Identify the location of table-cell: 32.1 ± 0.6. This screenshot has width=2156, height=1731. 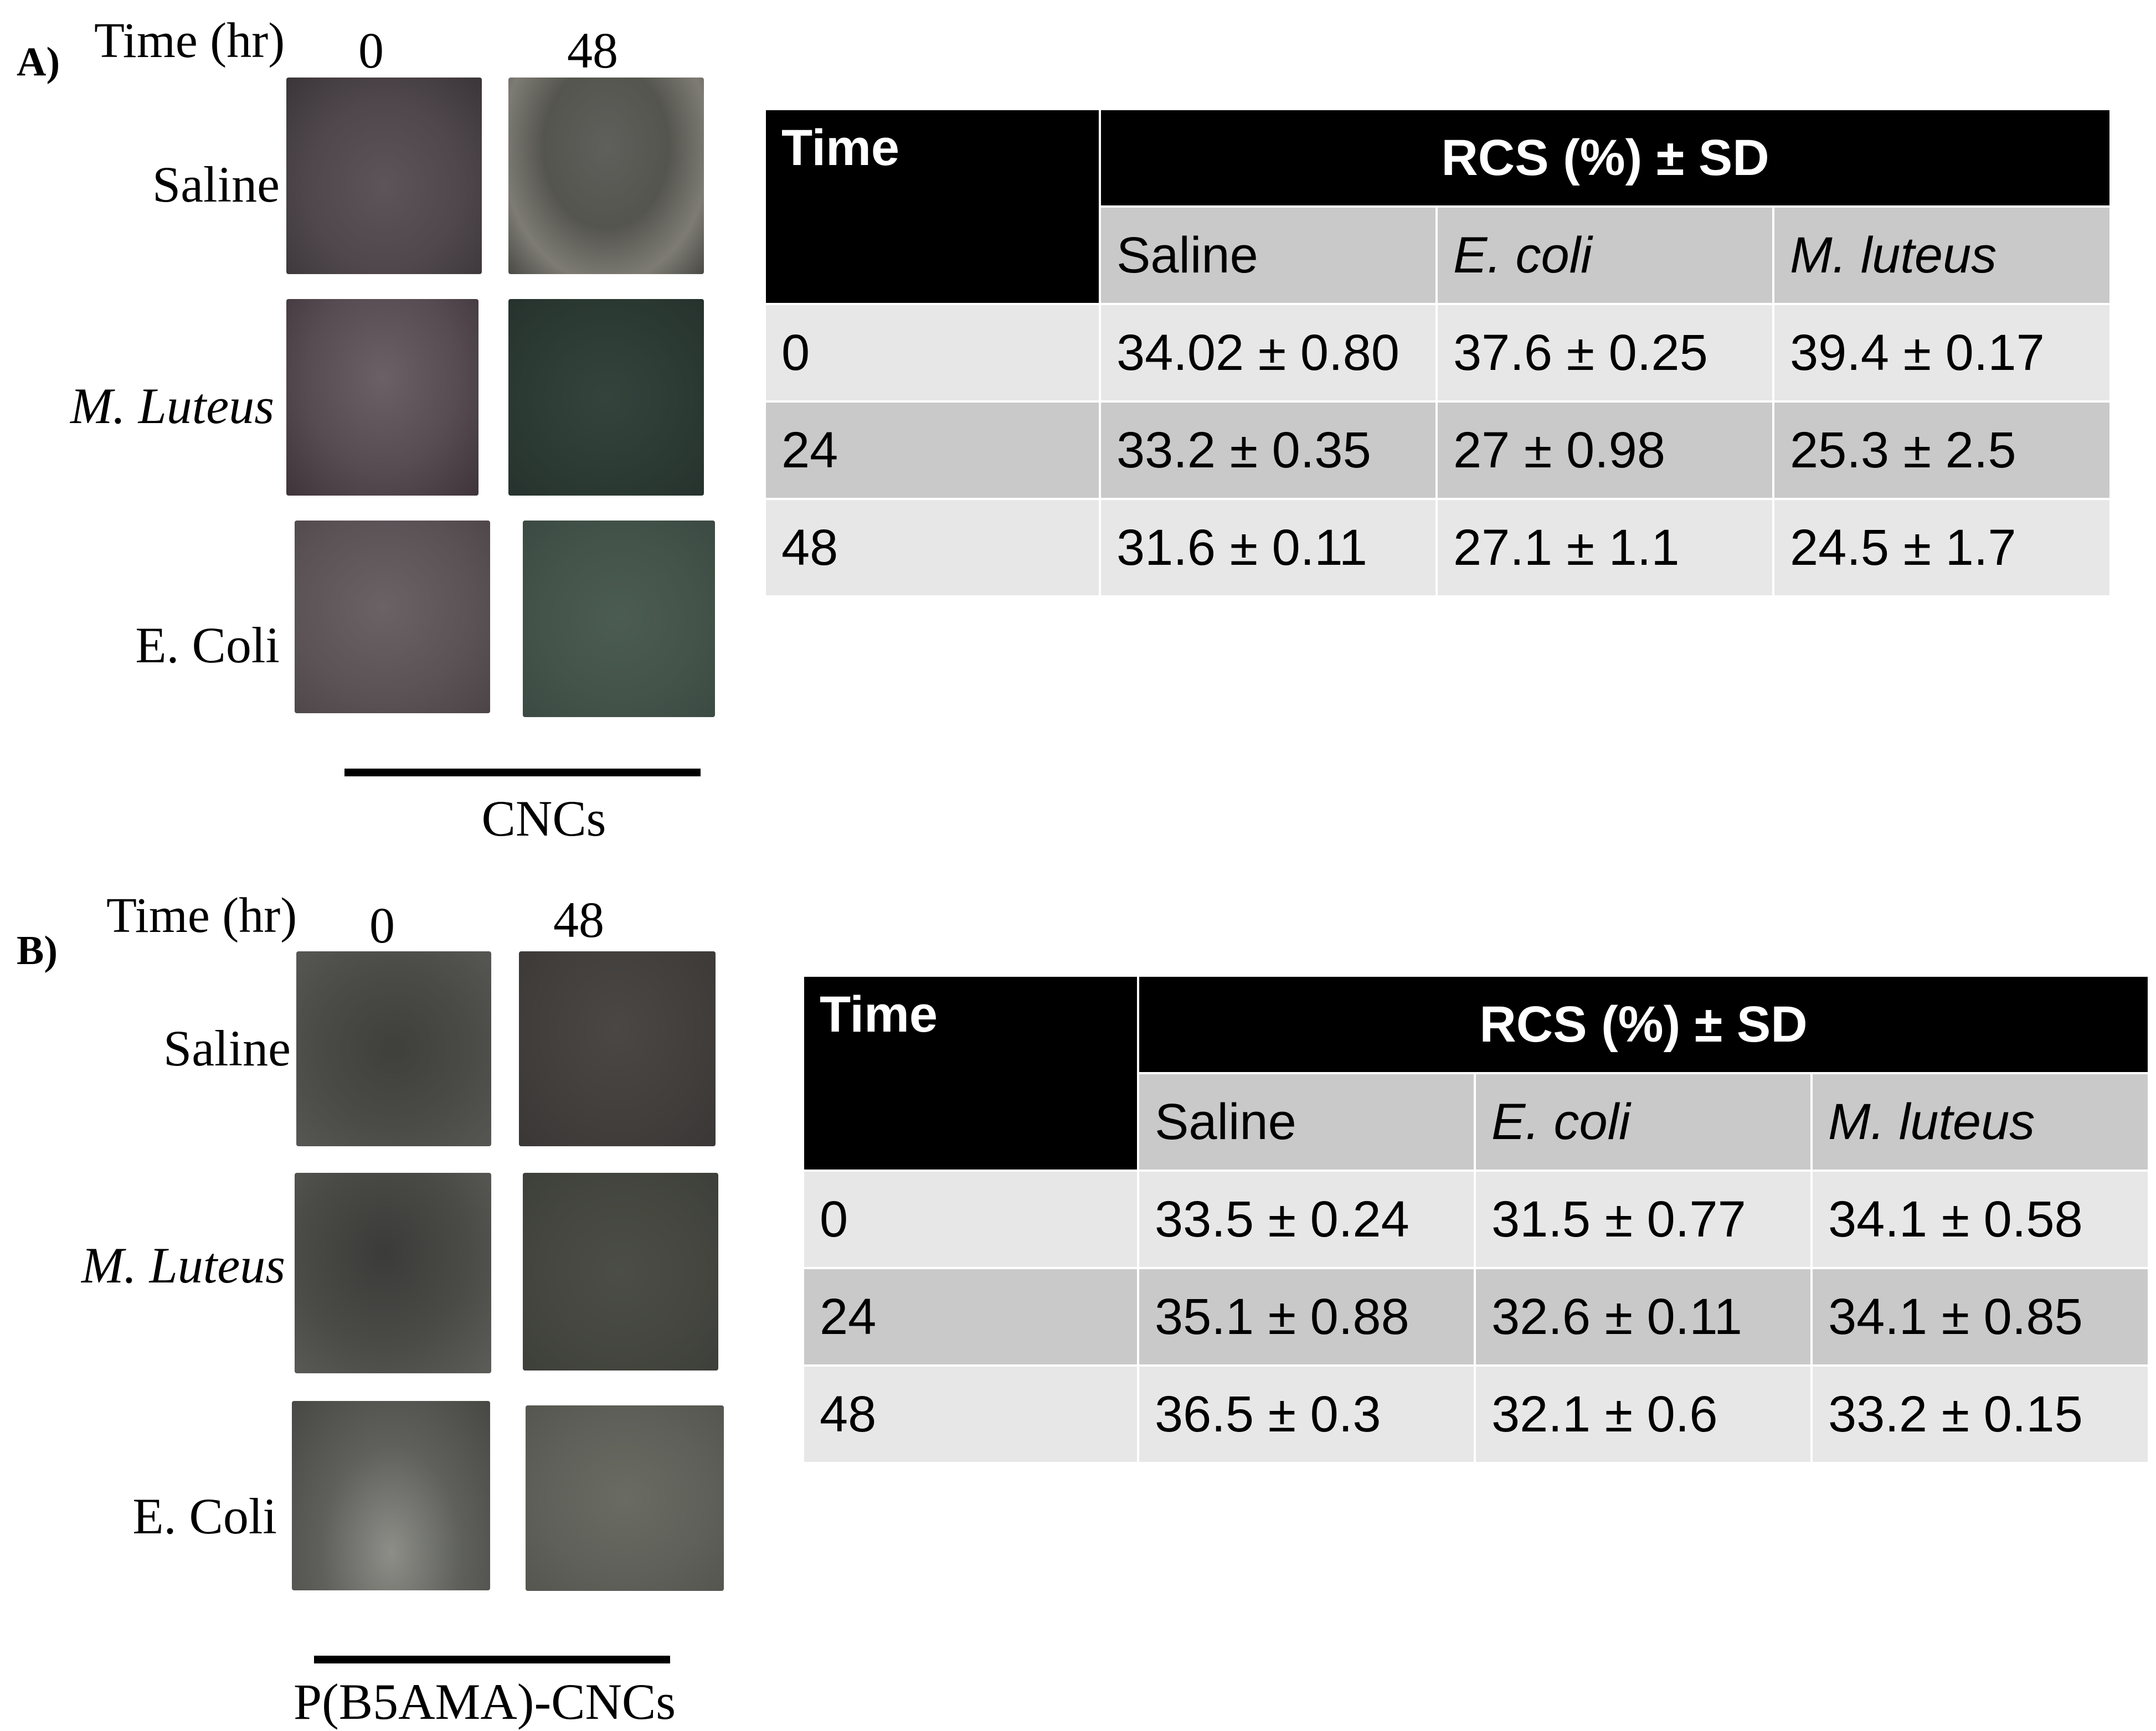
(1644, 1414).